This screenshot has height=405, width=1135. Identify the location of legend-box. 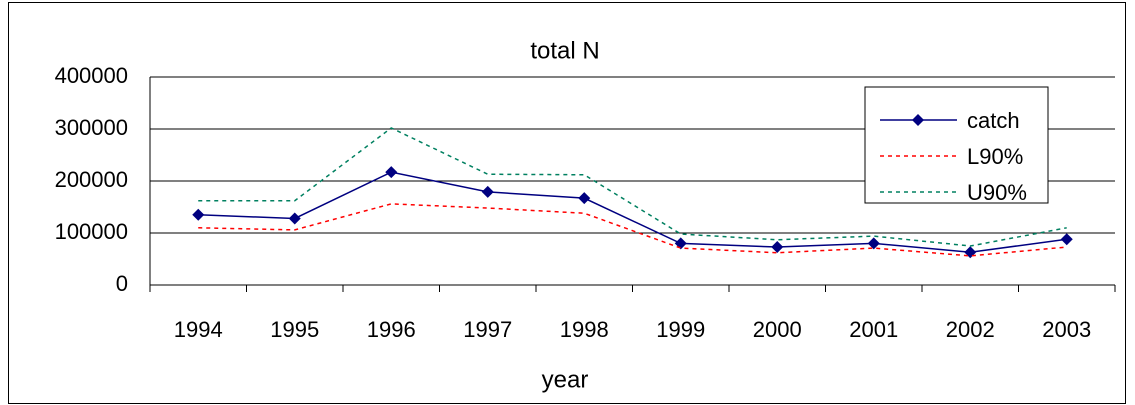
(956, 145).